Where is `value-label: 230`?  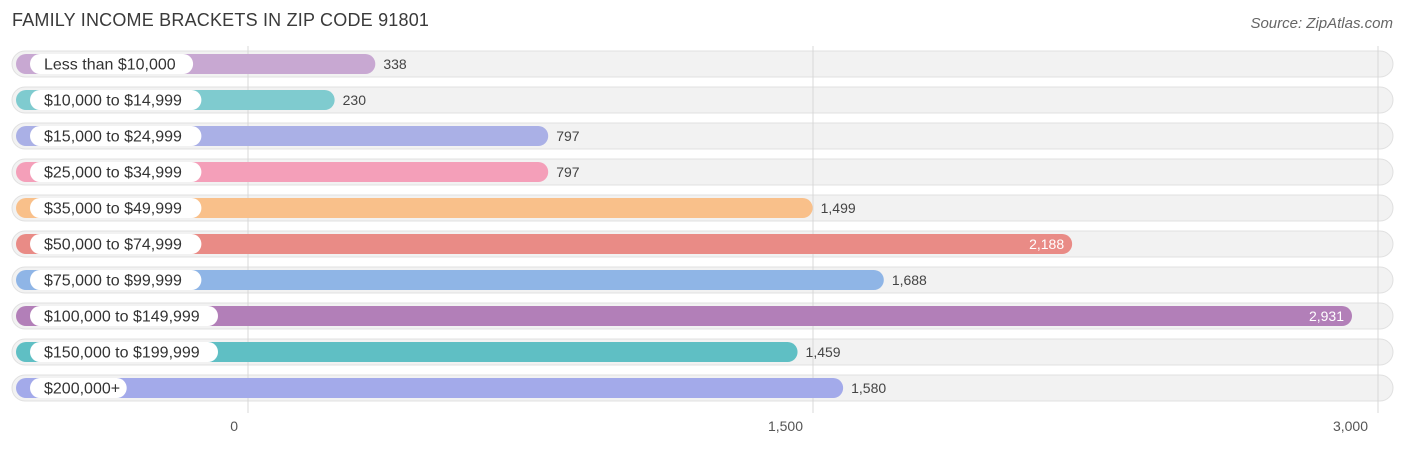
value-label: 230 is located at coordinates (355, 100).